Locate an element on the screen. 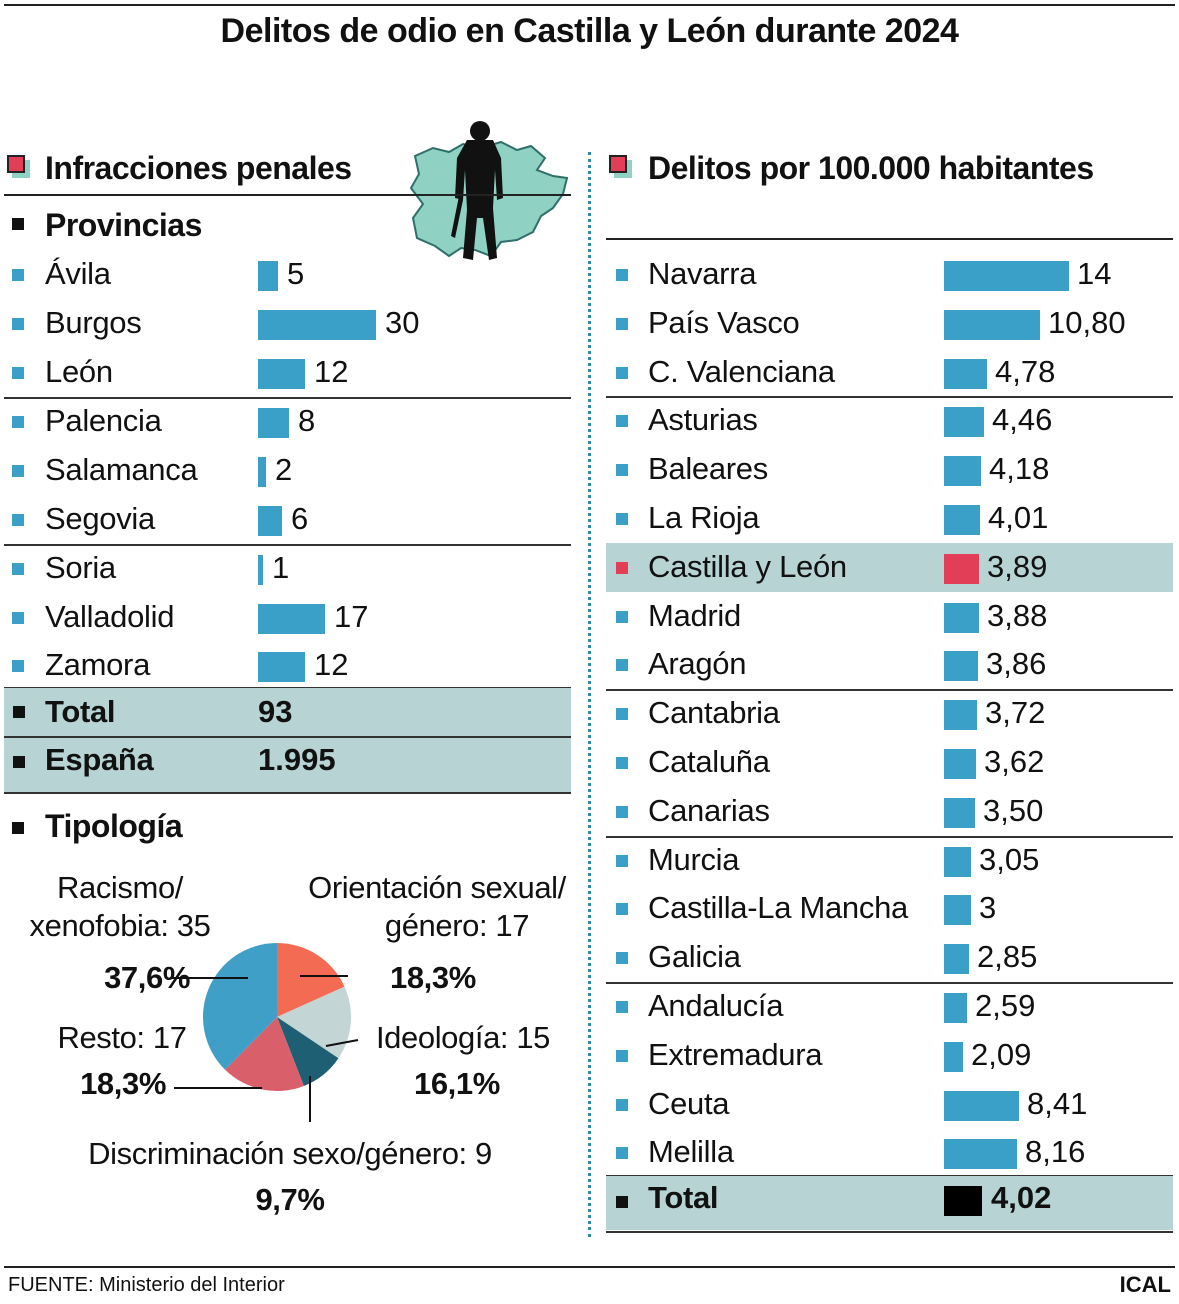 This screenshot has height=1304, width=1179. province-row: Segovia 6 is located at coordinates (287, 519).